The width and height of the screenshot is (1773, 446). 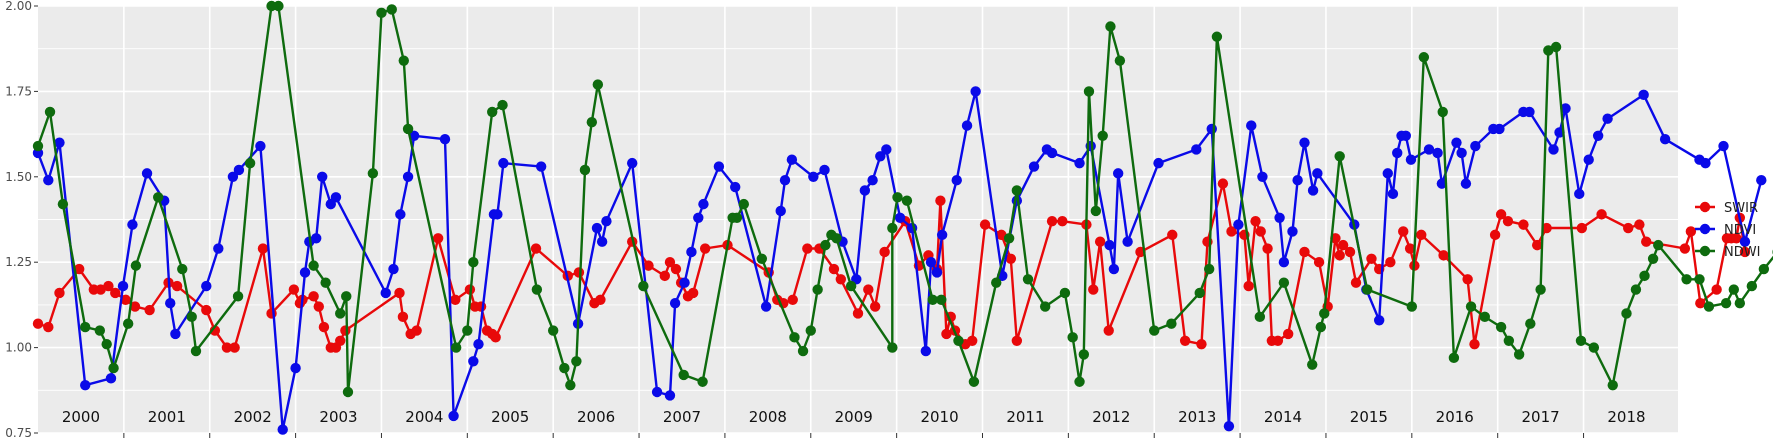 What do you see at coordinates (253, 417) in the screenshot?
I see `year-label: 2002` at bounding box center [253, 417].